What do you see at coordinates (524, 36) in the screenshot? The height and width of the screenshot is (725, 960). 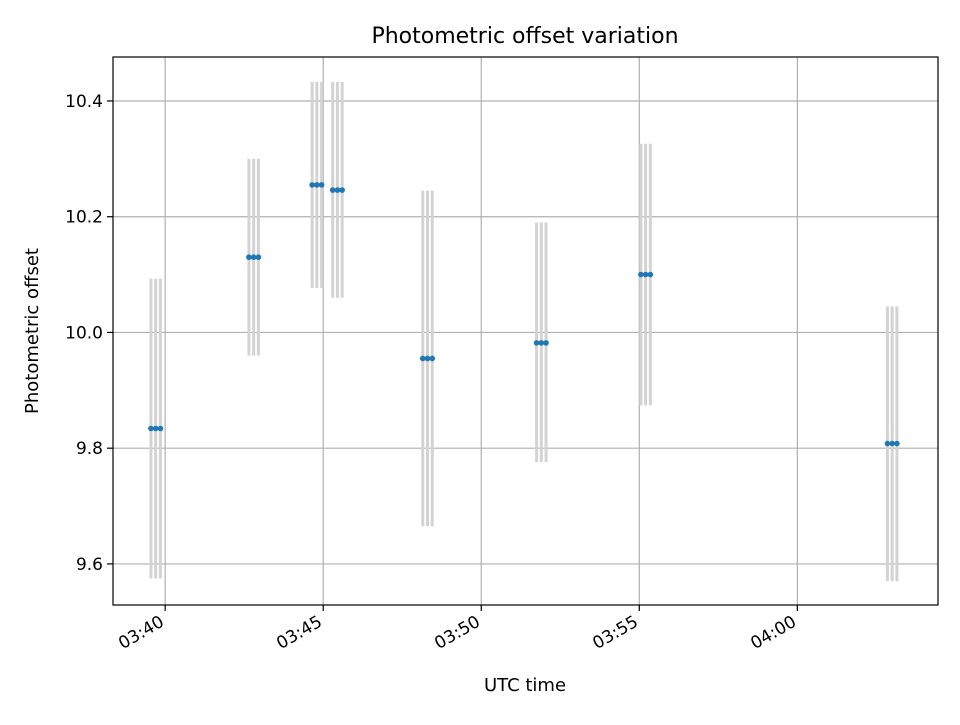 I see `chart-title: Photometric offset variation` at bounding box center [524, 36].